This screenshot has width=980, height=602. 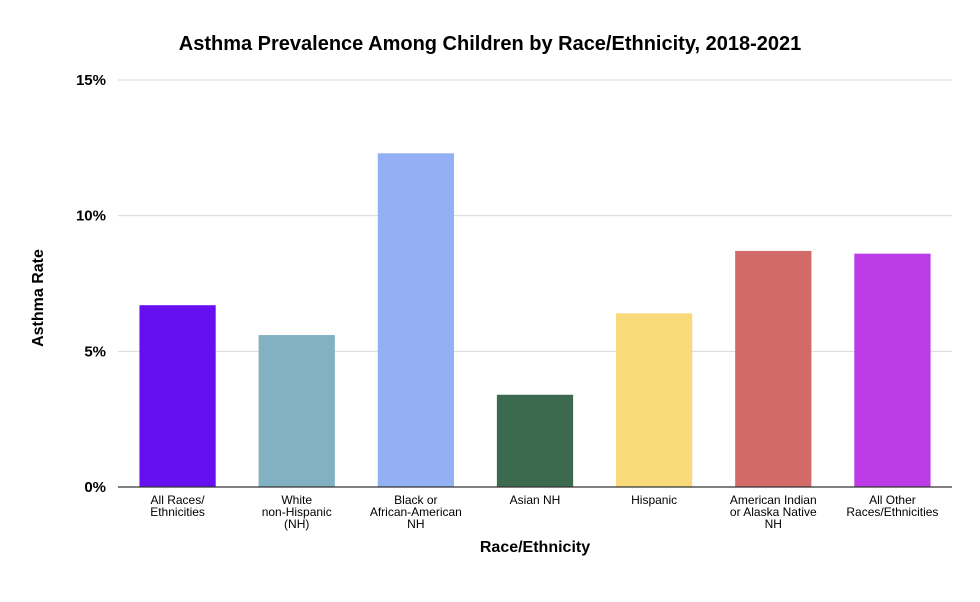 What do you see at coordinates (178, 500) in the screenshot?
I see `x-tick-label-line: All Races/` at bounding box center [178, 500].